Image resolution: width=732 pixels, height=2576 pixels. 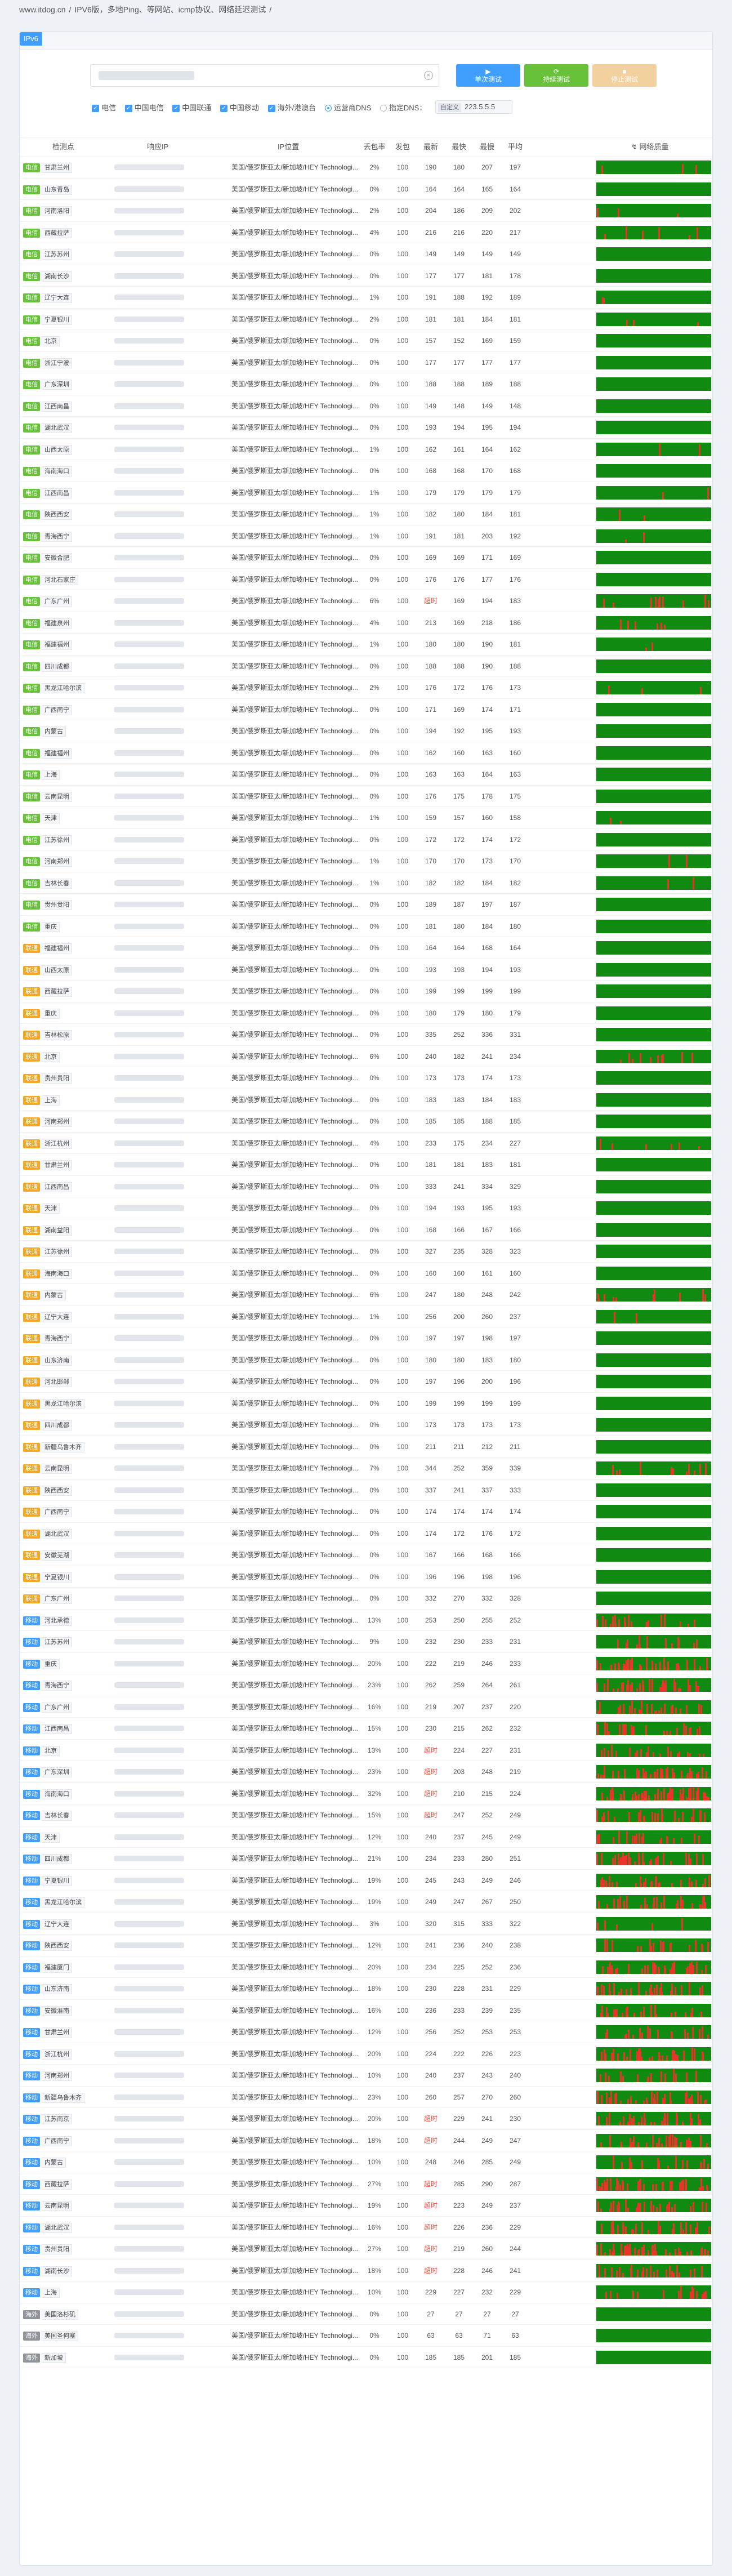 I want to click on cell-slowest: 176, so click(x=487, y=1533).